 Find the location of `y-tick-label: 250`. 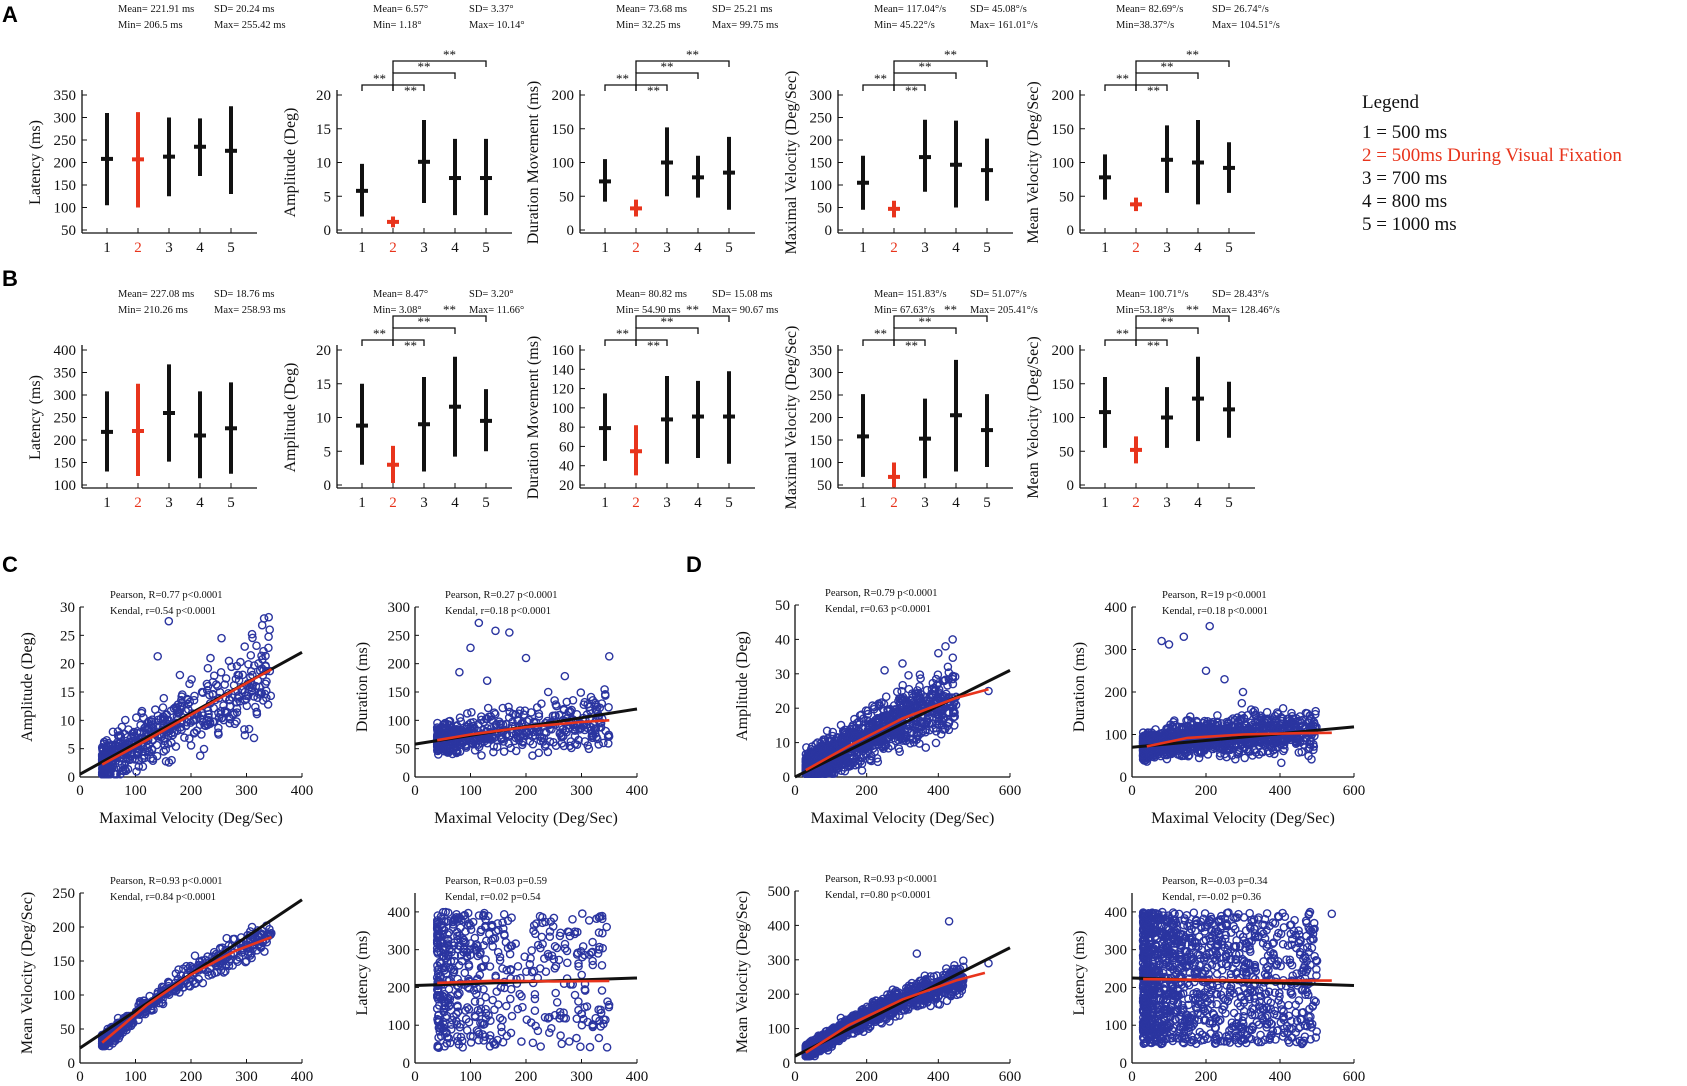

y-tick-label: 250 is located at coordinates (821, 119).